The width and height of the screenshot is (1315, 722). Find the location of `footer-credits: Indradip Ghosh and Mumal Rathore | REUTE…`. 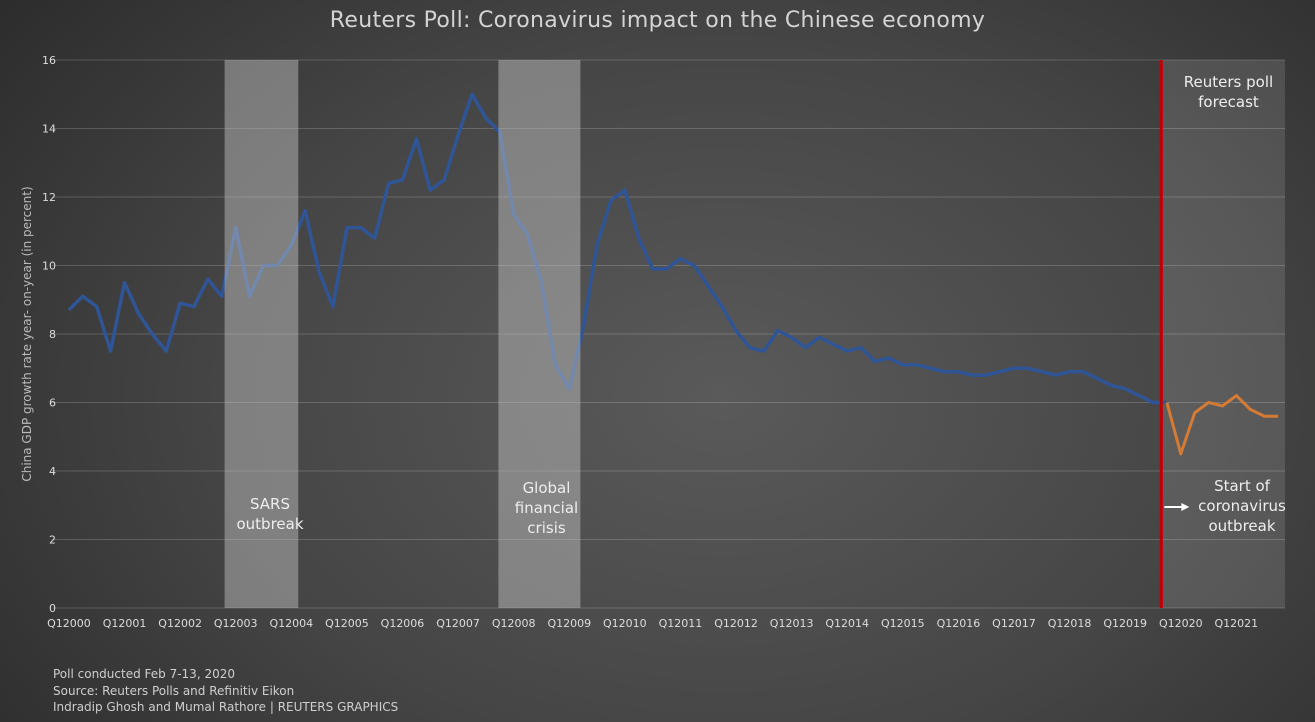

footer-credits: Indradip Ghosh and Mumal Rathore | REUTE… is located at coordinates (226, 707).